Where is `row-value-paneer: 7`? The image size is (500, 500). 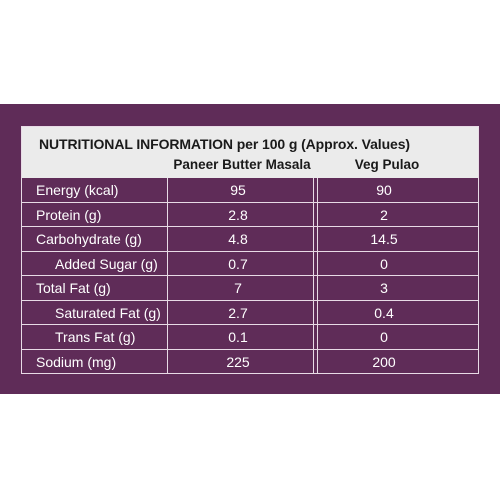
row-value-paneer: 7 is located at coordinates (238, 288).